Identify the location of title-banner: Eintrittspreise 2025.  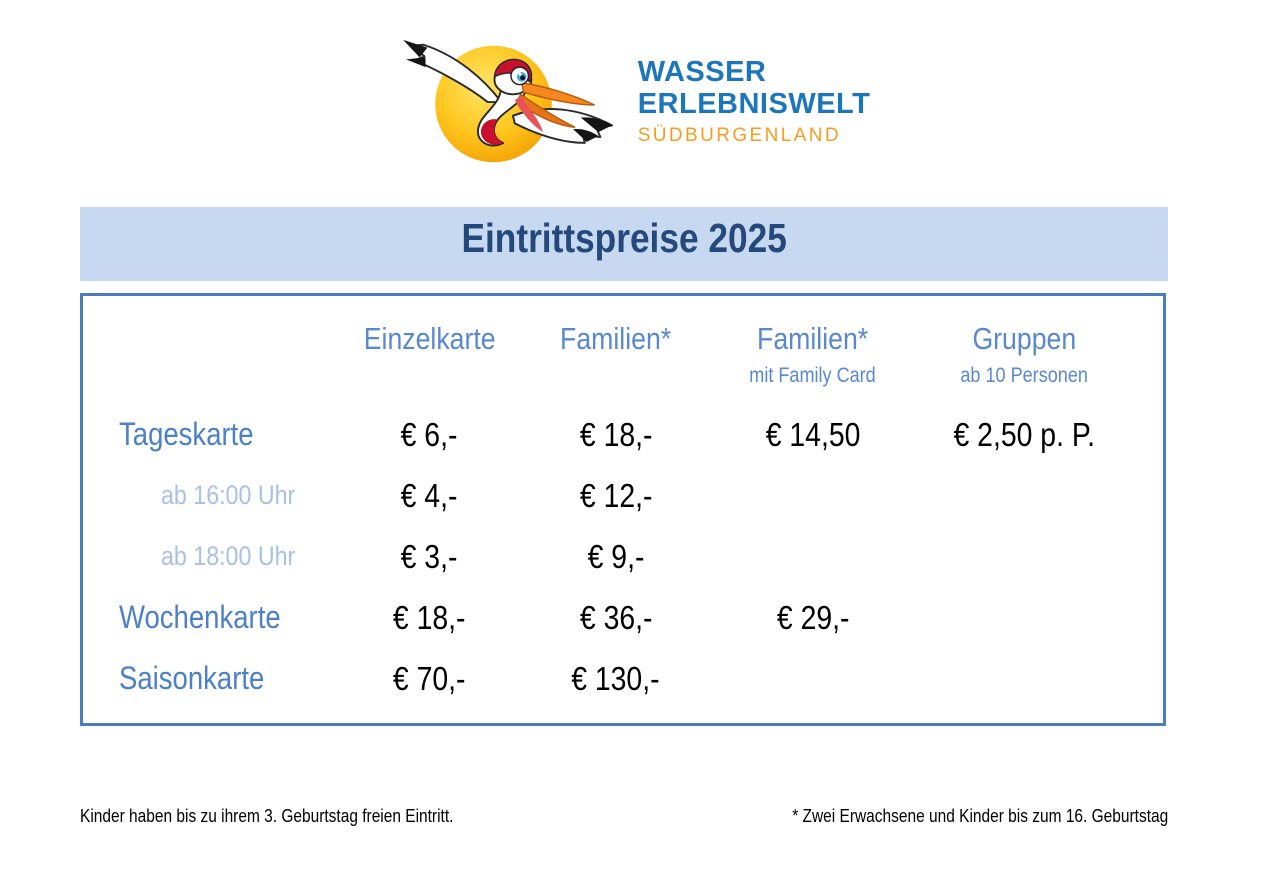
(624, 244).